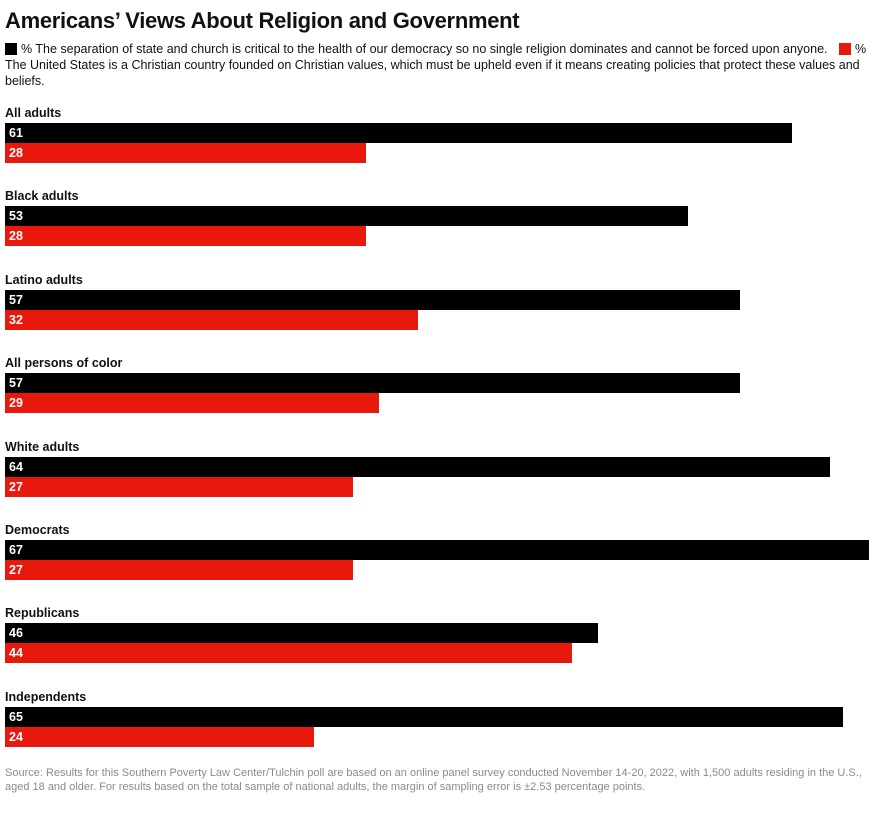  What do you see at coordinates (37, 530) in the screenshot?
I see `category-label-democrats: Democrats` at bounding box center [37, 530].